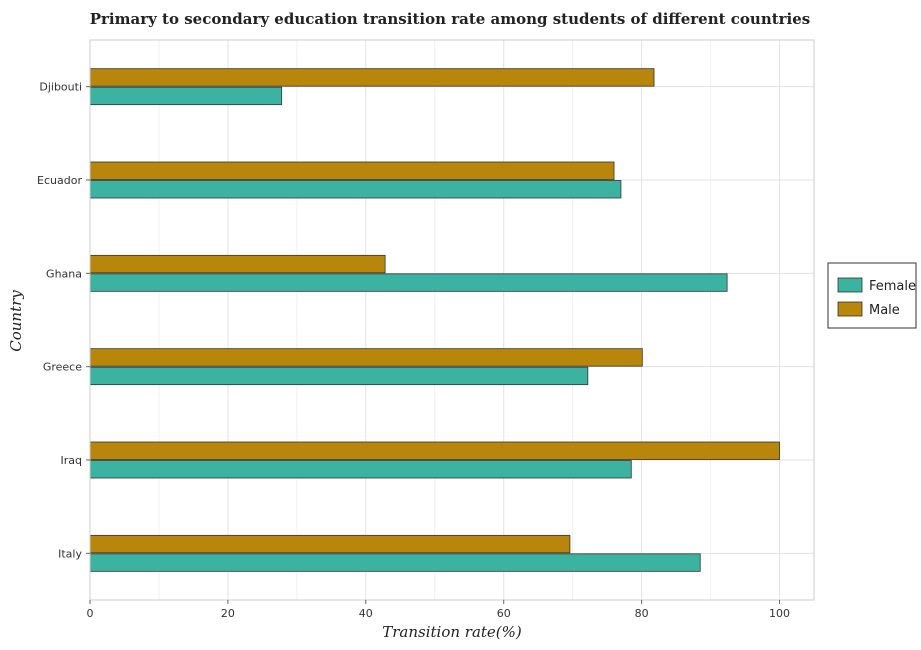  What do you see at coordinates (438, 610) in the screenshot?
I see `x-ticks: 0 20 40 60 80 100` at bounding box center [438, 610].